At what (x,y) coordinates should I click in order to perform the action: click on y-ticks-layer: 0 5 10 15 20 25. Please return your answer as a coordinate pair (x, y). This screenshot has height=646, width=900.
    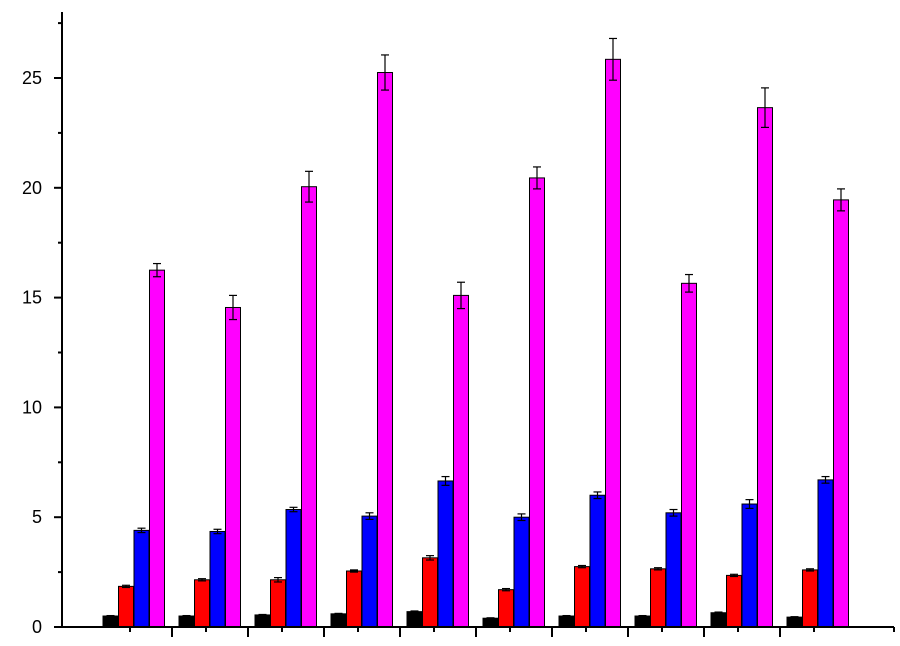
    Looking at the image, I should click on (42, 329).